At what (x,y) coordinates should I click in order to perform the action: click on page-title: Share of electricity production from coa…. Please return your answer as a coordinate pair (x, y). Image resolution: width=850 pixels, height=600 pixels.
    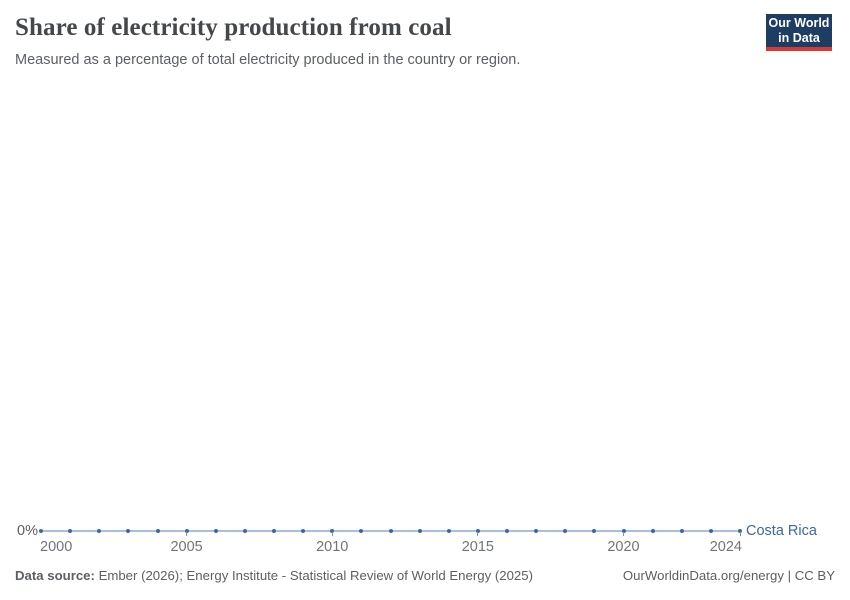
    Looking at the image, I should click on (233, 27).